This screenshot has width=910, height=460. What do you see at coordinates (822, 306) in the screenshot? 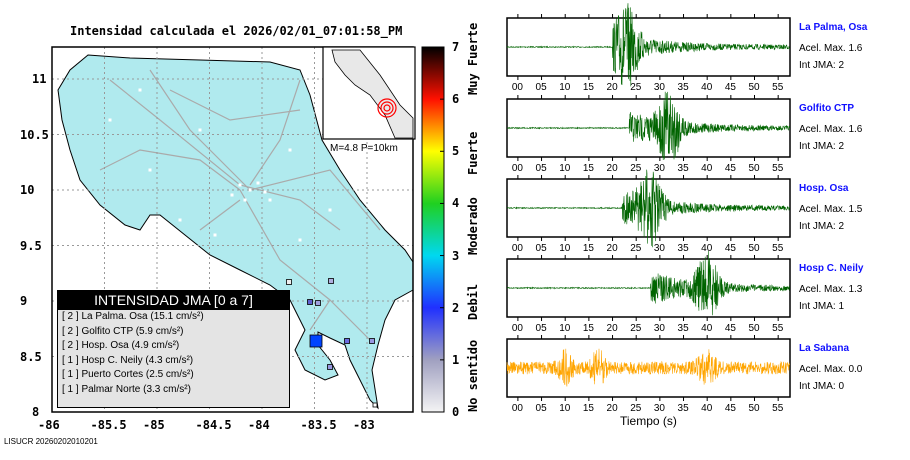
I see `station-jma: Int JMA: 1` at bounding box center [822, 306].